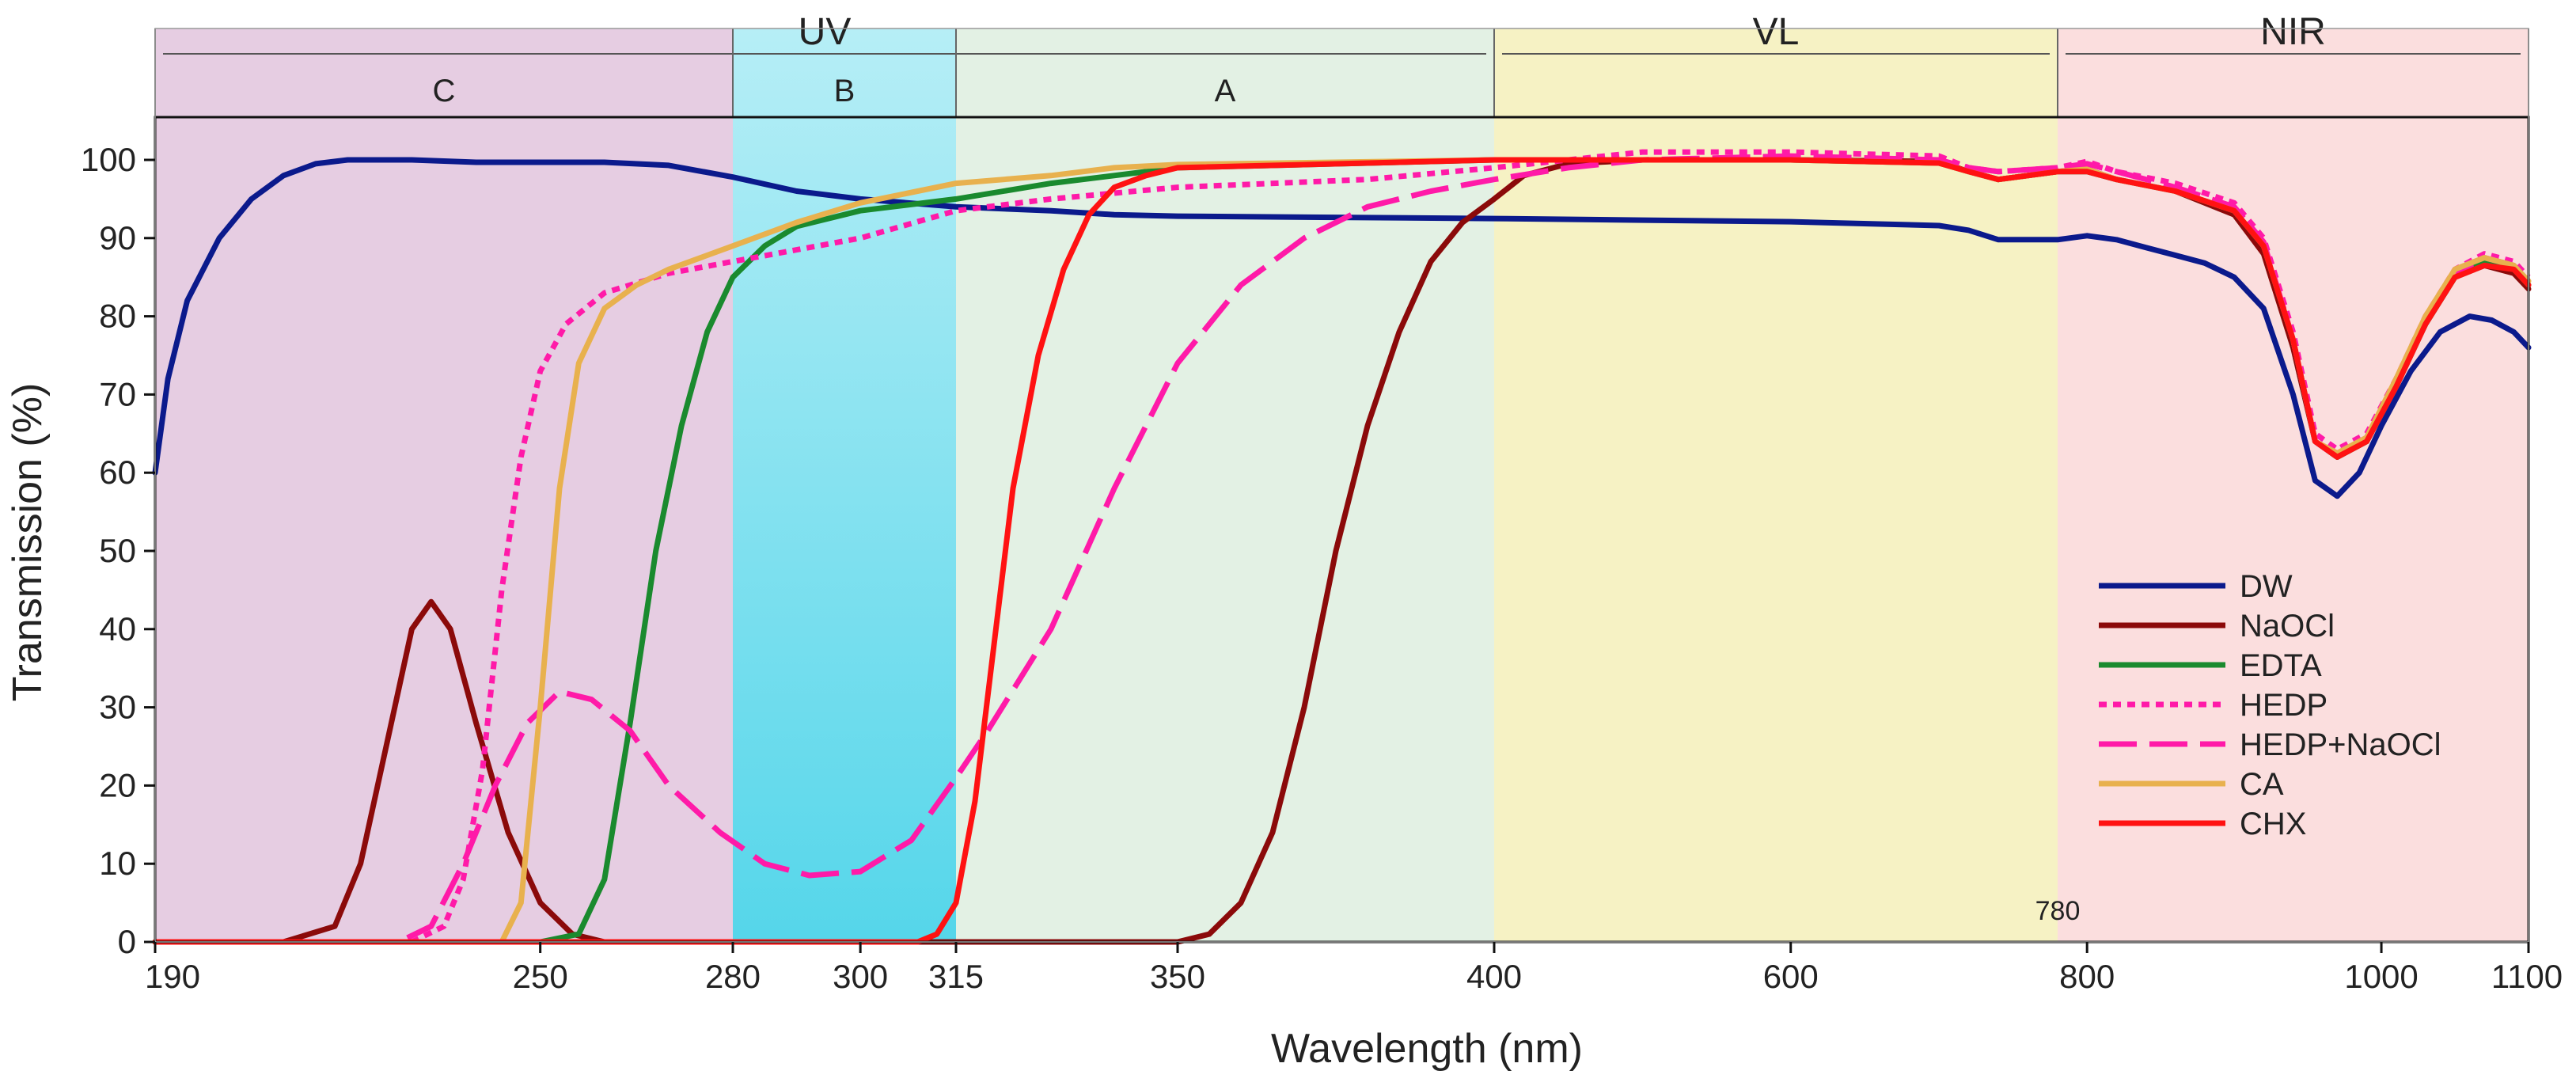 Image resolution: width=2576 pixels, height=1086 pixels. What do you see at coordinates (1225, 91) in the screenshot?
I see `region-label-a: A` at bounding box center [1225, 91].